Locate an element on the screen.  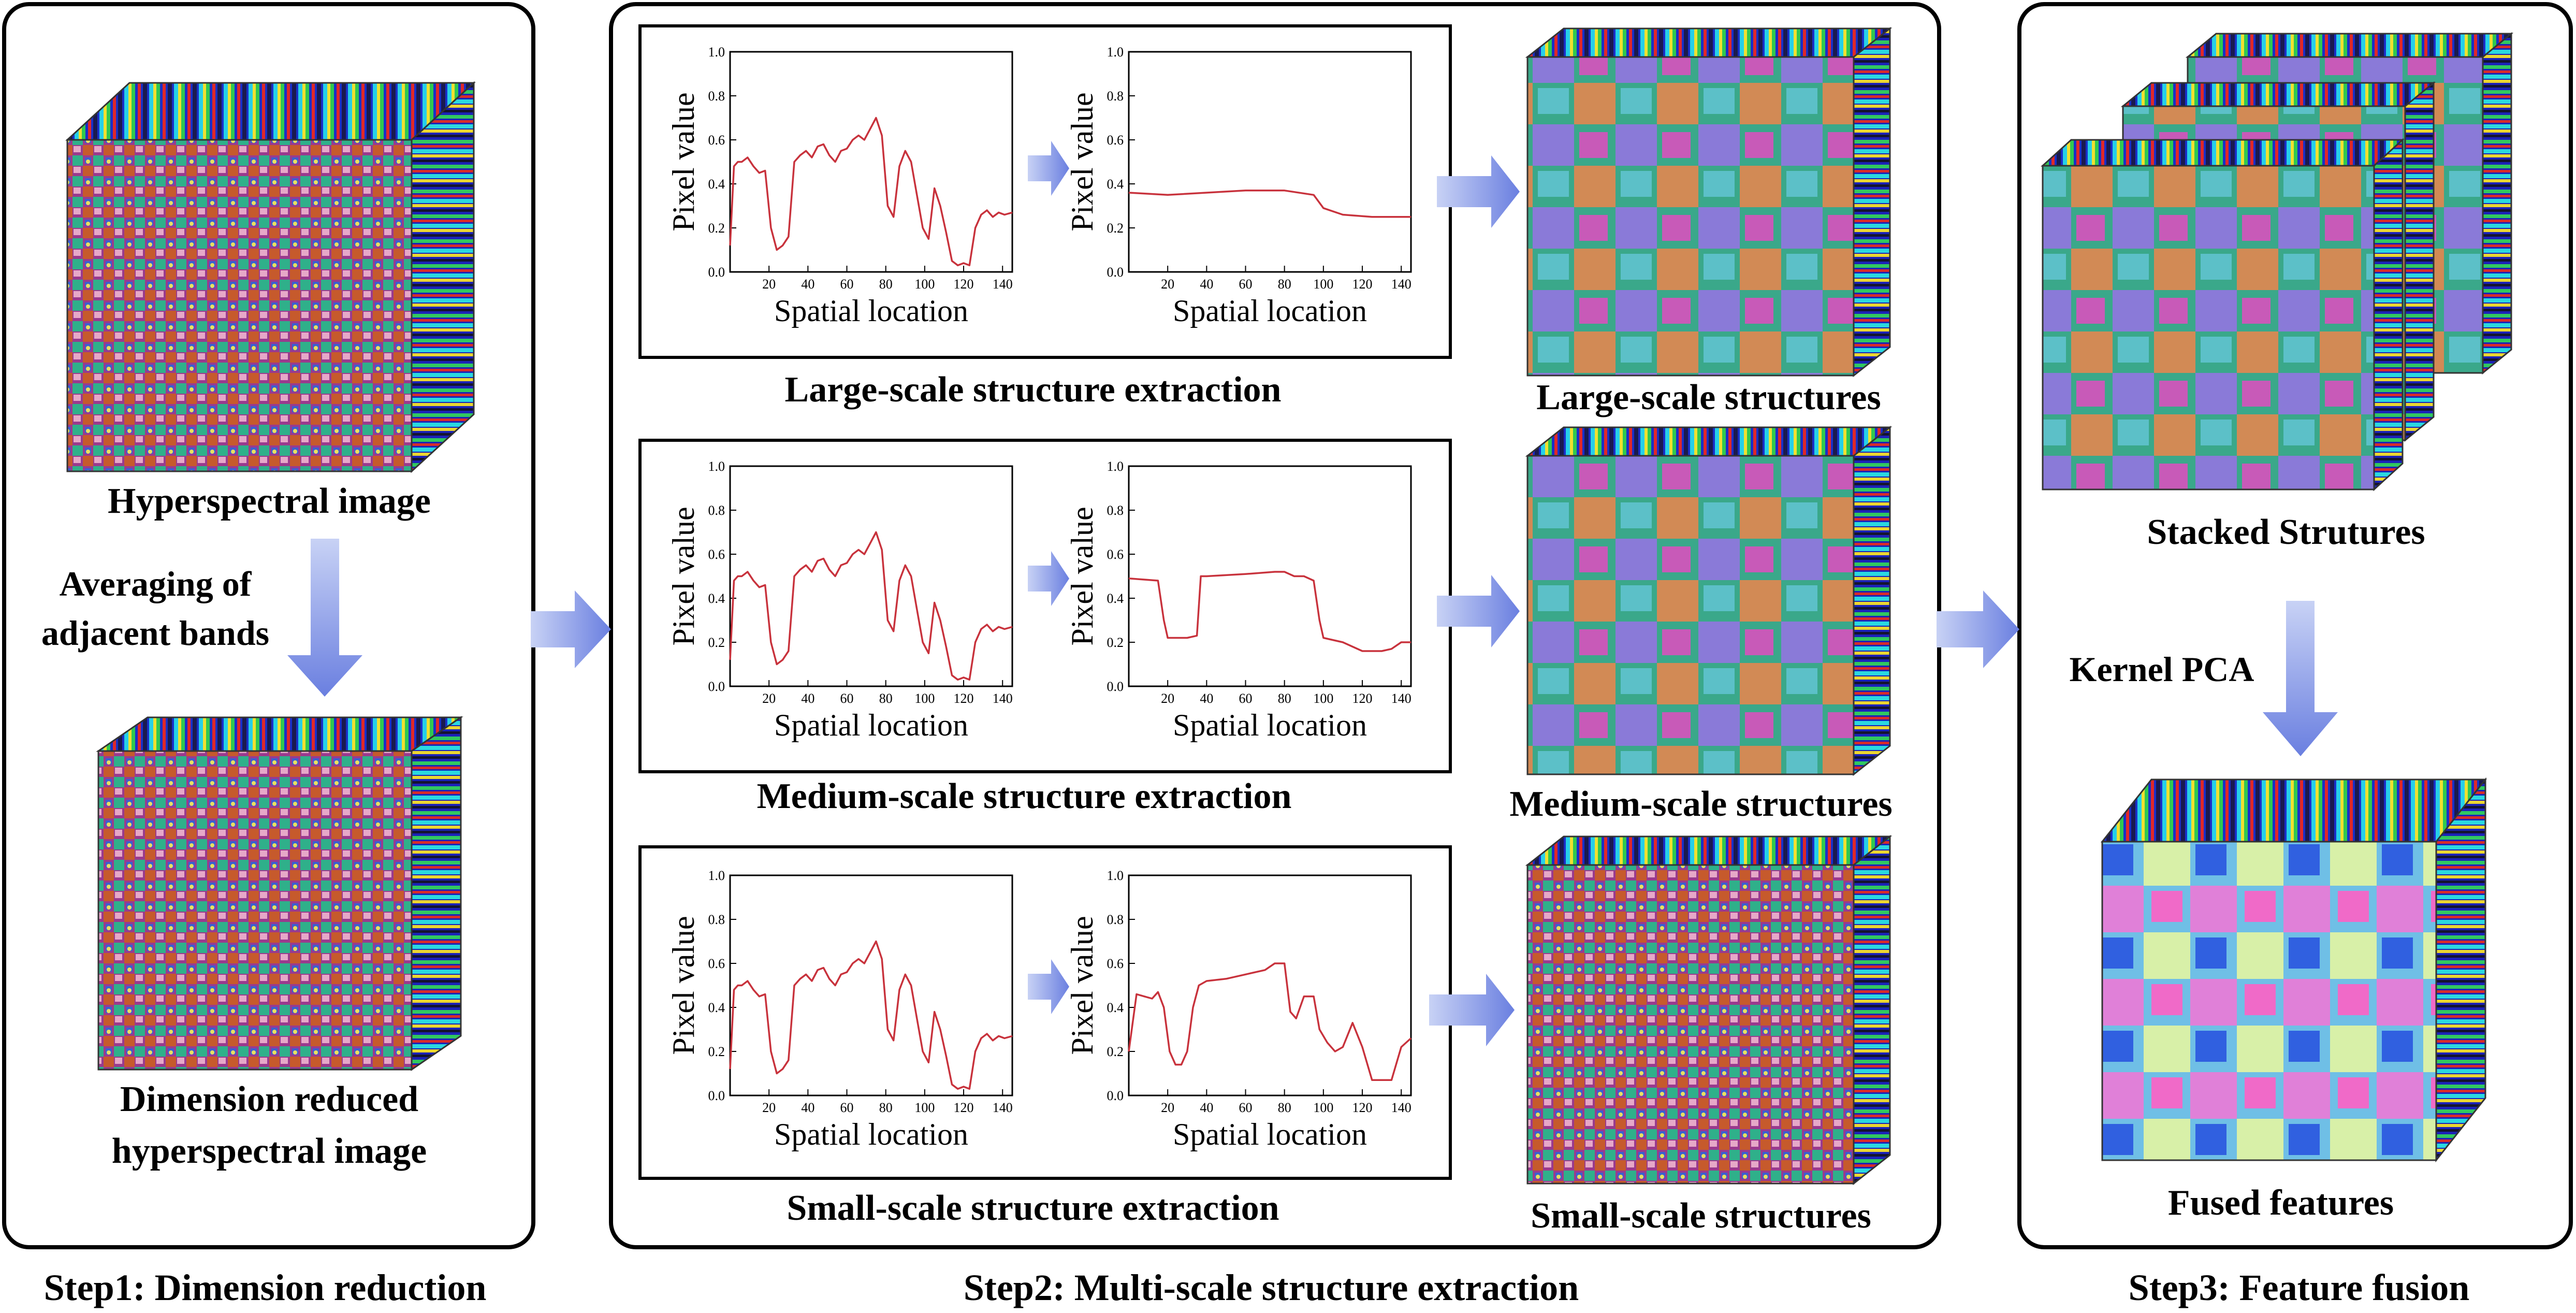
small-structure-ytick-label: 0.8 is located at coordinates (1116, 920).